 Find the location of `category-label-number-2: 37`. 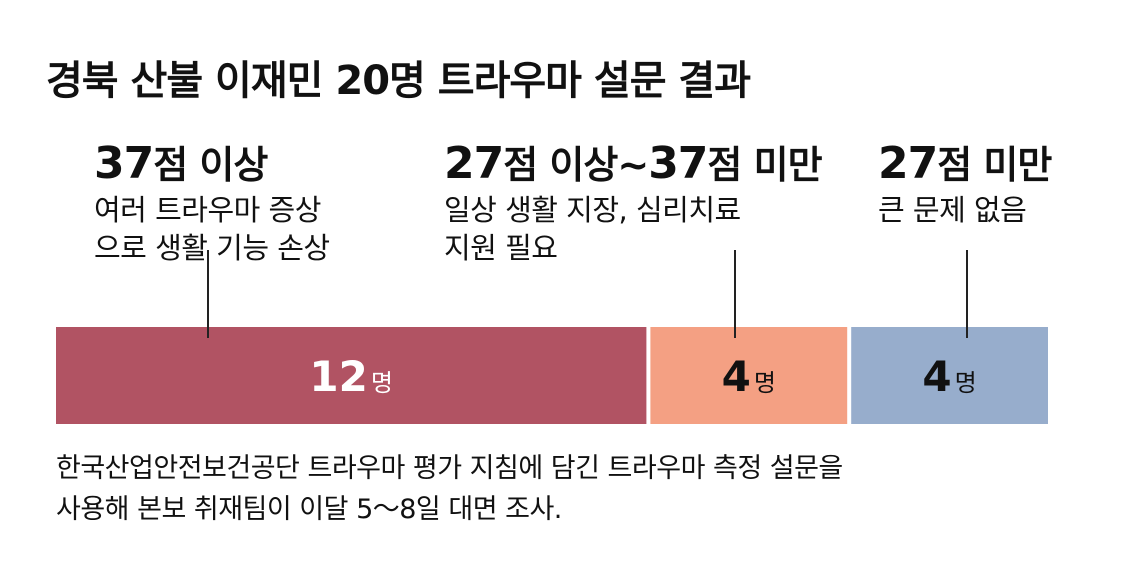

category-label-number-2: 37 is located at coordinates (678, 163).